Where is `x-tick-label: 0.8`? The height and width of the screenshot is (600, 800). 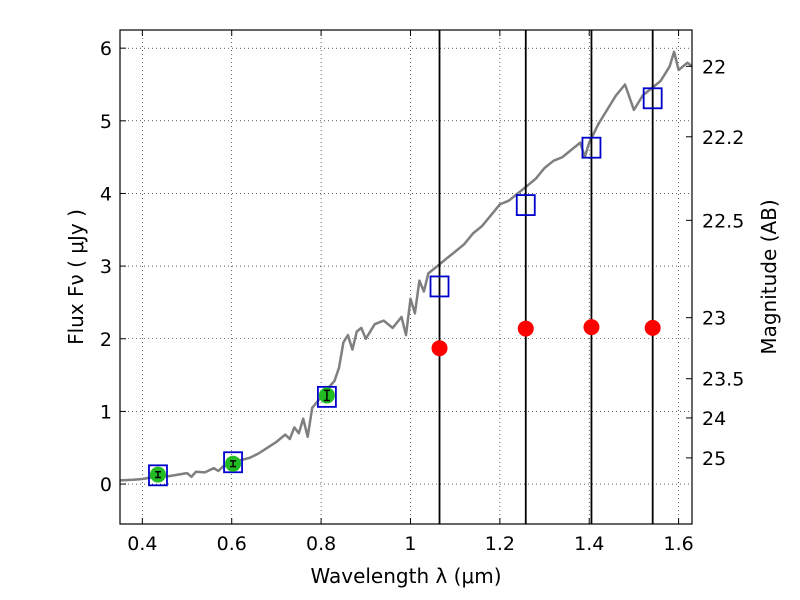
x-tick-label: 0.8 is located at coordinates (321, 544).